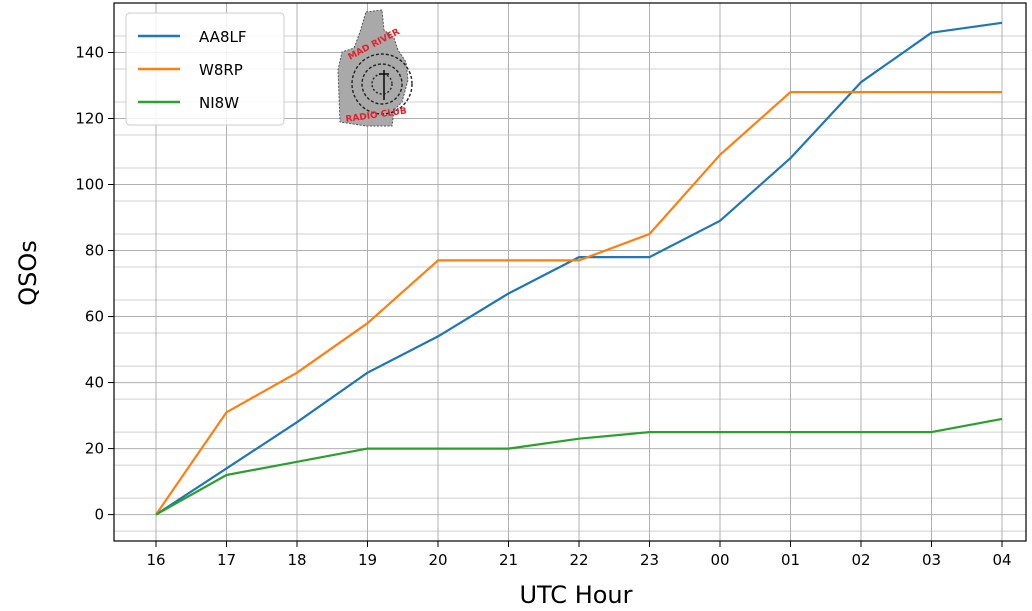  I want to click on x-tick-label: 16, so click(155, 560).